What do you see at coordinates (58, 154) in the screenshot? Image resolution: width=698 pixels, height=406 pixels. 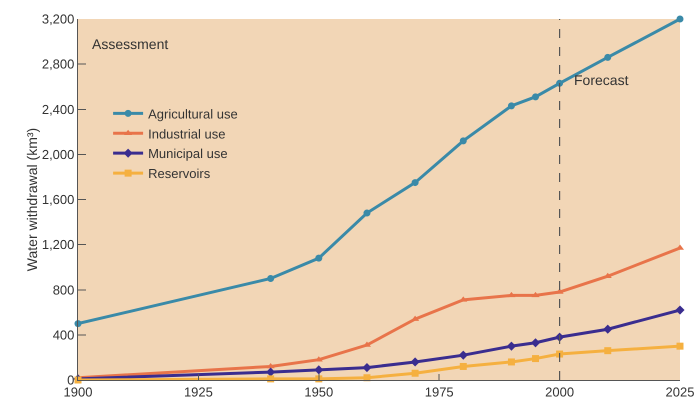 I see `y-tick-label: 2,000` at bounding box center [58, 154].